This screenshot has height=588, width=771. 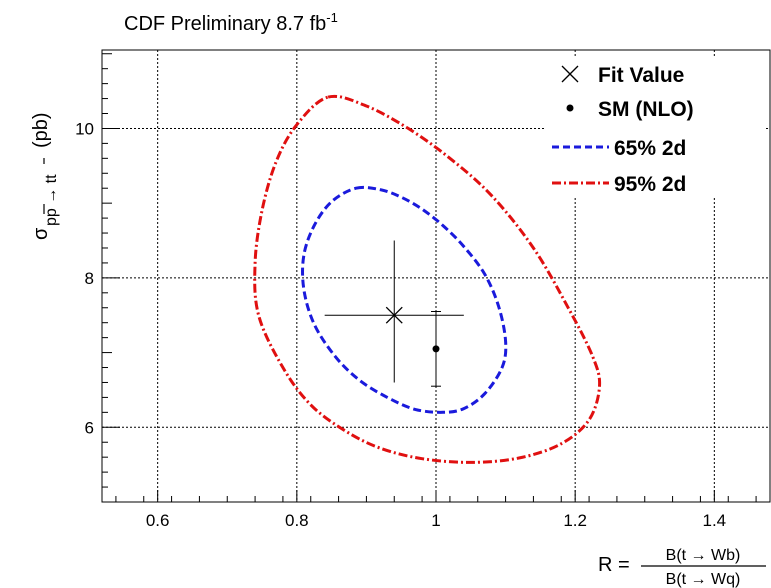 I want to click on legend-label-95: 95% 2d, so click(x=650, y=184).